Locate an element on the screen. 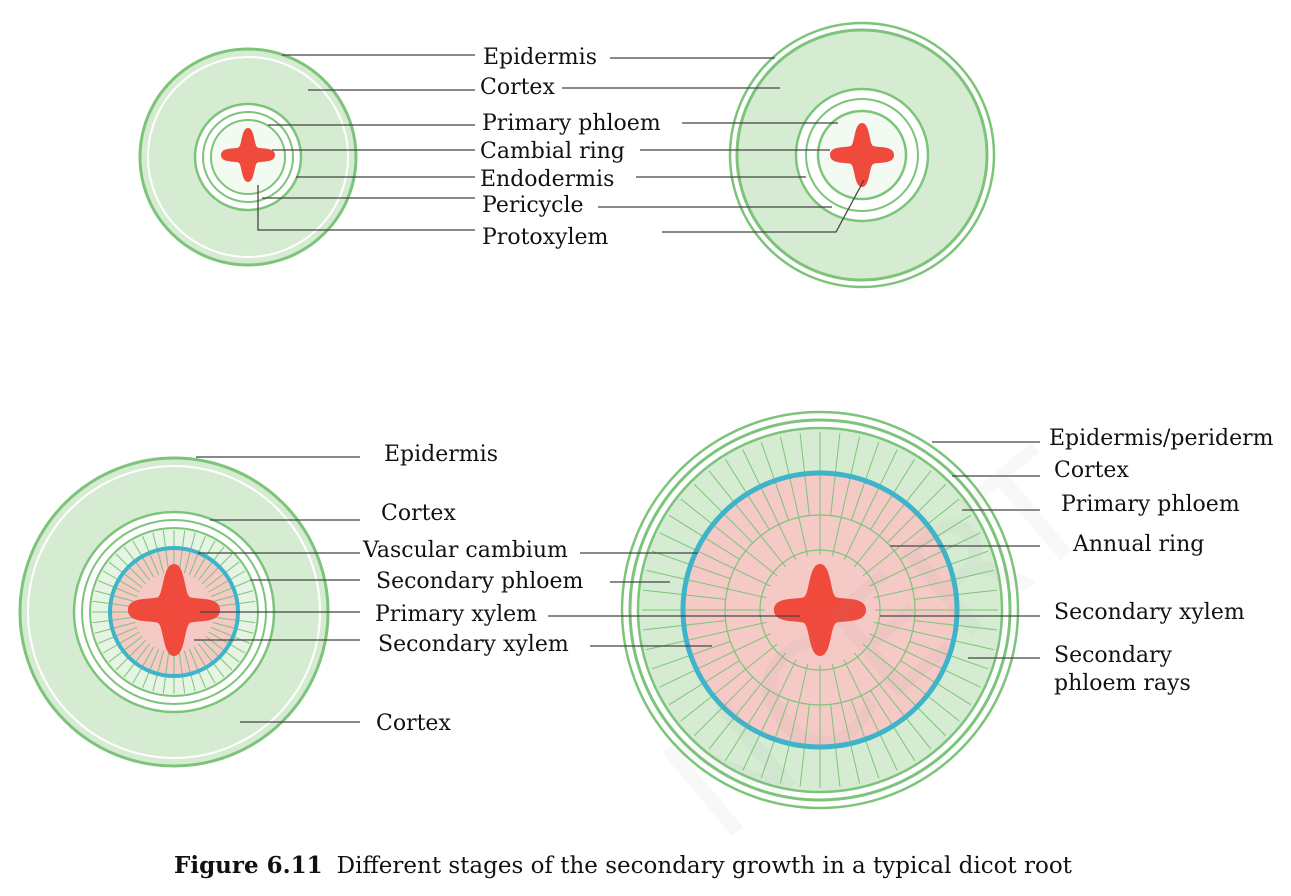 This screenshot has width=1291, height=896. label-epidermis-periderm: Epidermis/periderm is located at coordinates (1161, 438).